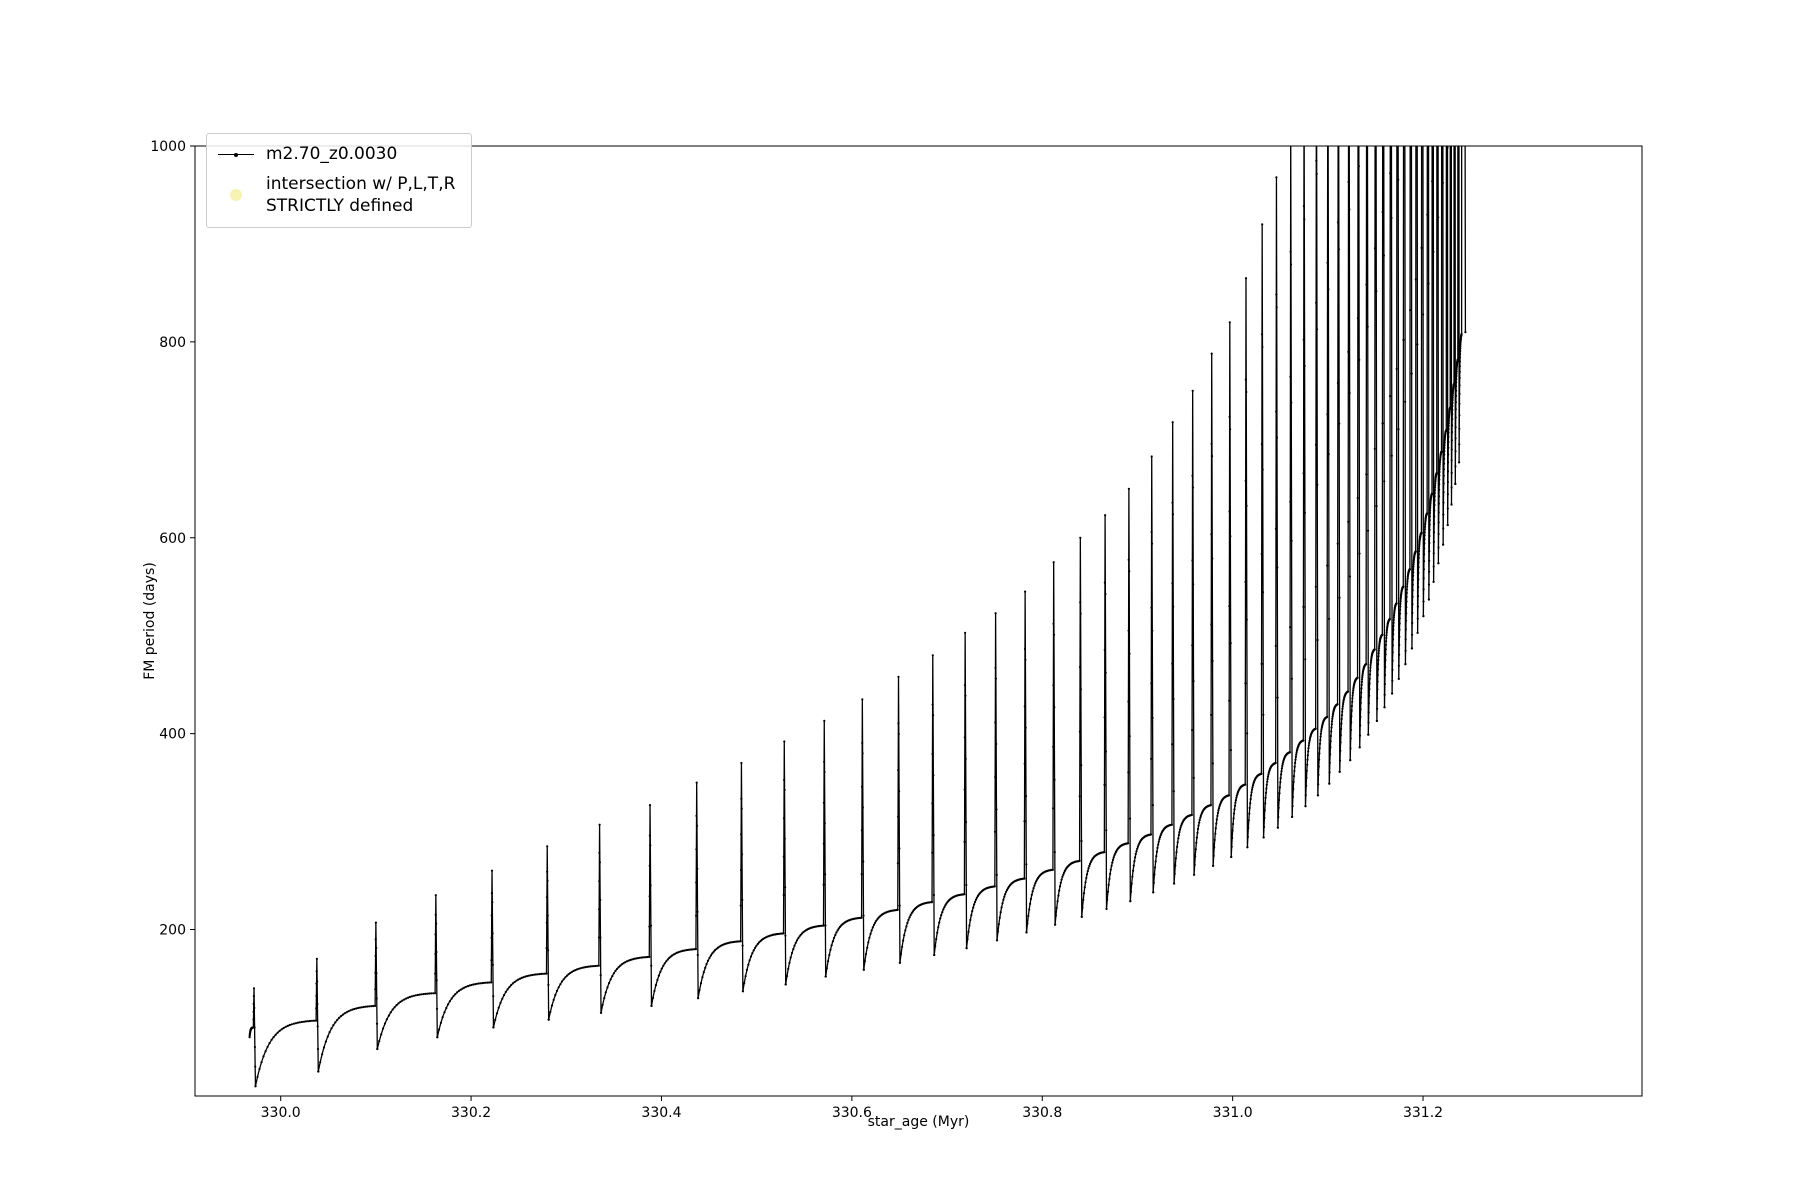 This screenshot has height=1200, width=1800. I want to click on line-marker-icon, so click(236, 154).